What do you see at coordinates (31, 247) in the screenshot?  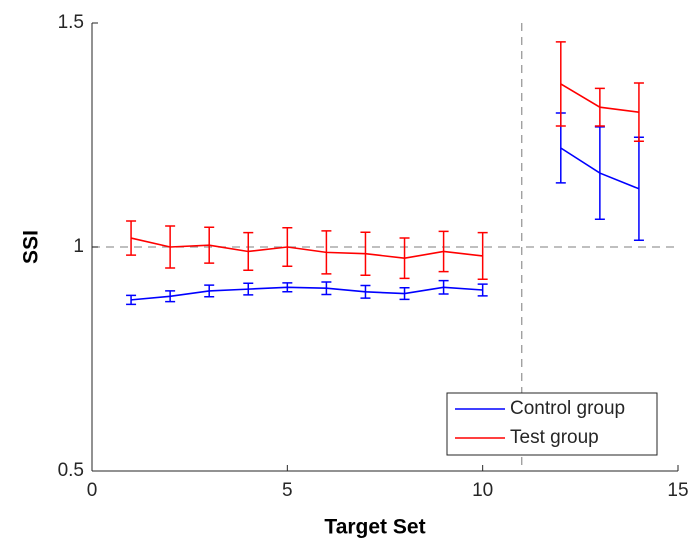 I see `y-axis-label: SSI` at bounding box center [31, 247].